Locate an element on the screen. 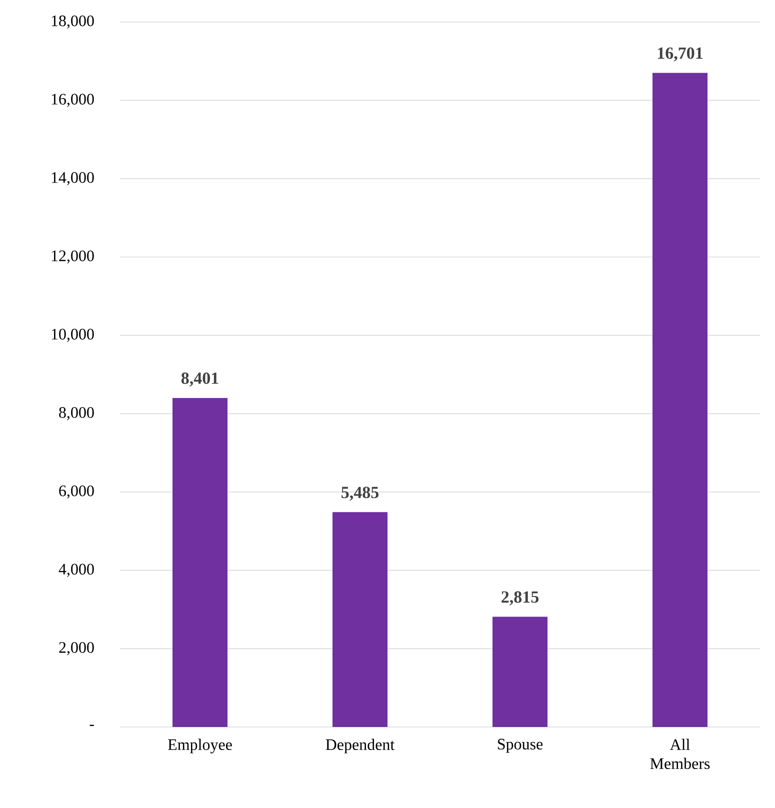 This screenshot has height=808, width=775. y-tick-label: 4,000 is located at coordinates (76, 570).